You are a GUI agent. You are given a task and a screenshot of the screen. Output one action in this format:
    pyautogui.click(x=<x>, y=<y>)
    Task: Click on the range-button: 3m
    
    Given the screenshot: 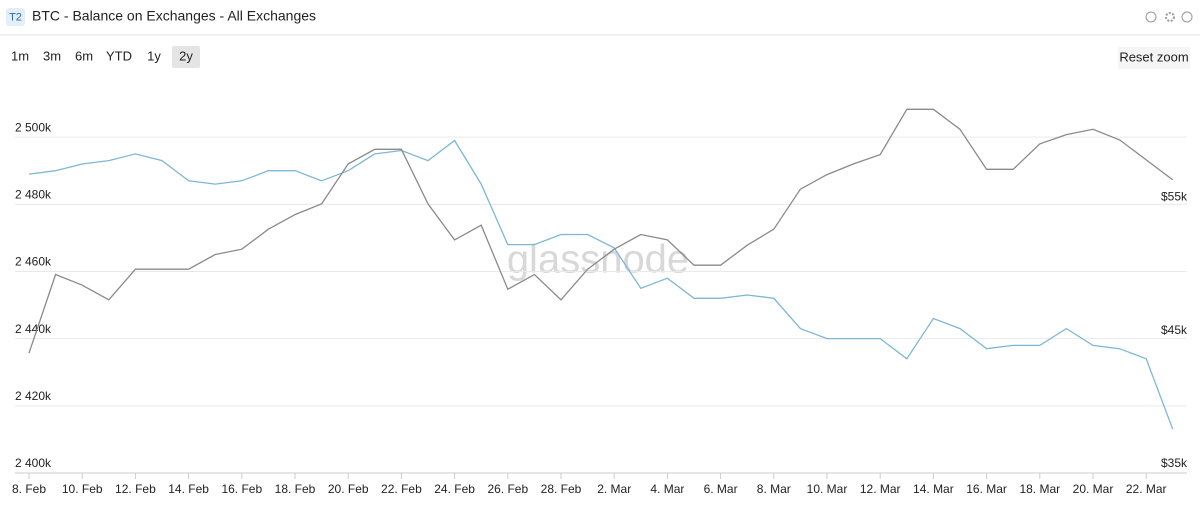 What is the action you would take?
    pyautogui.click(x=52, y=55)
    